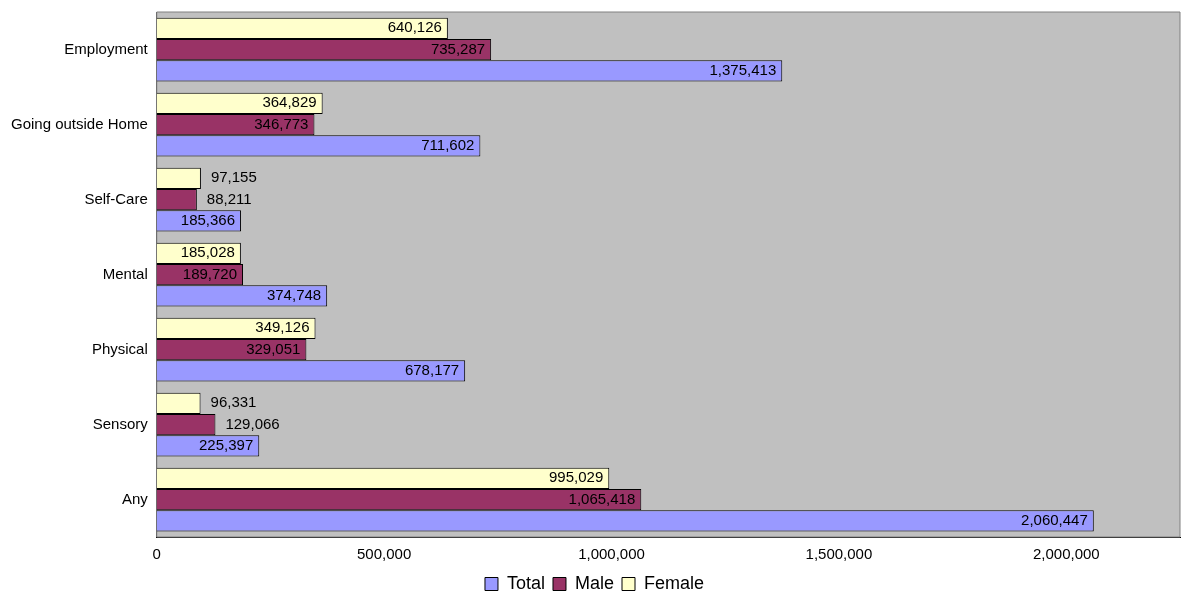 Image resolution: width=1183 pixels, height=607 pixels. Describe the element at coordinates (611, 554) in the screenshot. I see `x-tick-label: 1,000,000` at that location.